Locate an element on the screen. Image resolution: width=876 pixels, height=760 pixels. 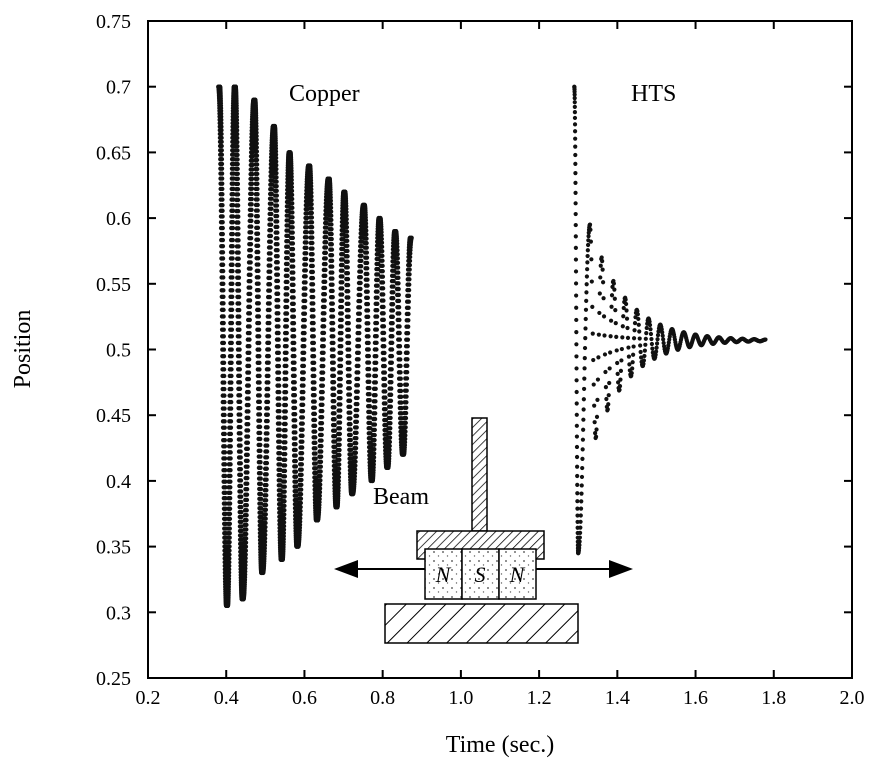
x-tick-label: 1.4 is located at coordinates (617, 698).